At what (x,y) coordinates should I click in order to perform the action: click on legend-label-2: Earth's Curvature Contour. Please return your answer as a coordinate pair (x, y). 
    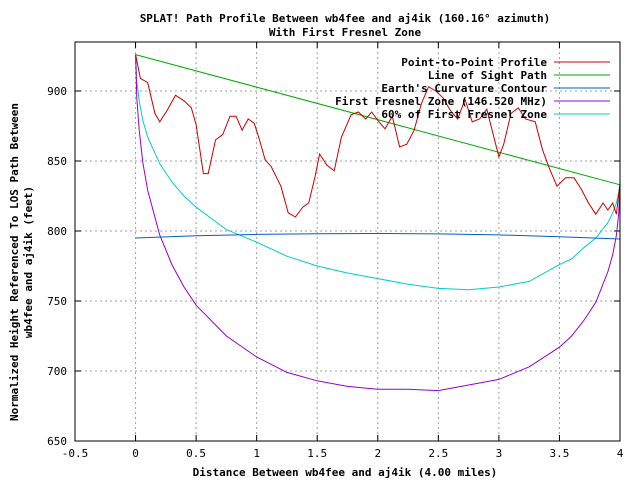
    Looking at the image, I should click on (464, 88).